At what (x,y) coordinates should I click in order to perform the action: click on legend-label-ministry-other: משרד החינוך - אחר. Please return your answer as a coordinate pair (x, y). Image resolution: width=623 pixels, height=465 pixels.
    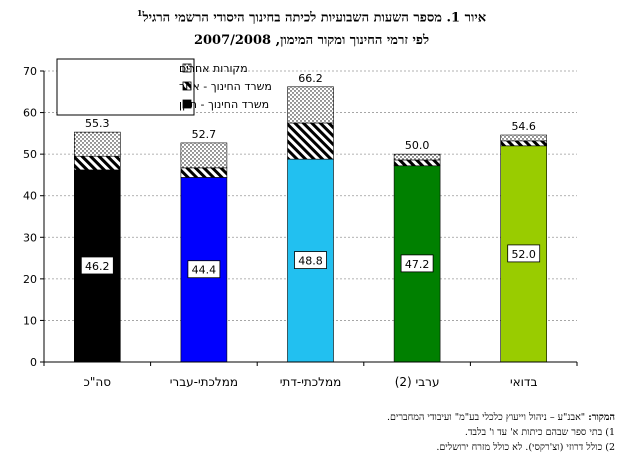
    Looking at the image, I should click on (225, 86).